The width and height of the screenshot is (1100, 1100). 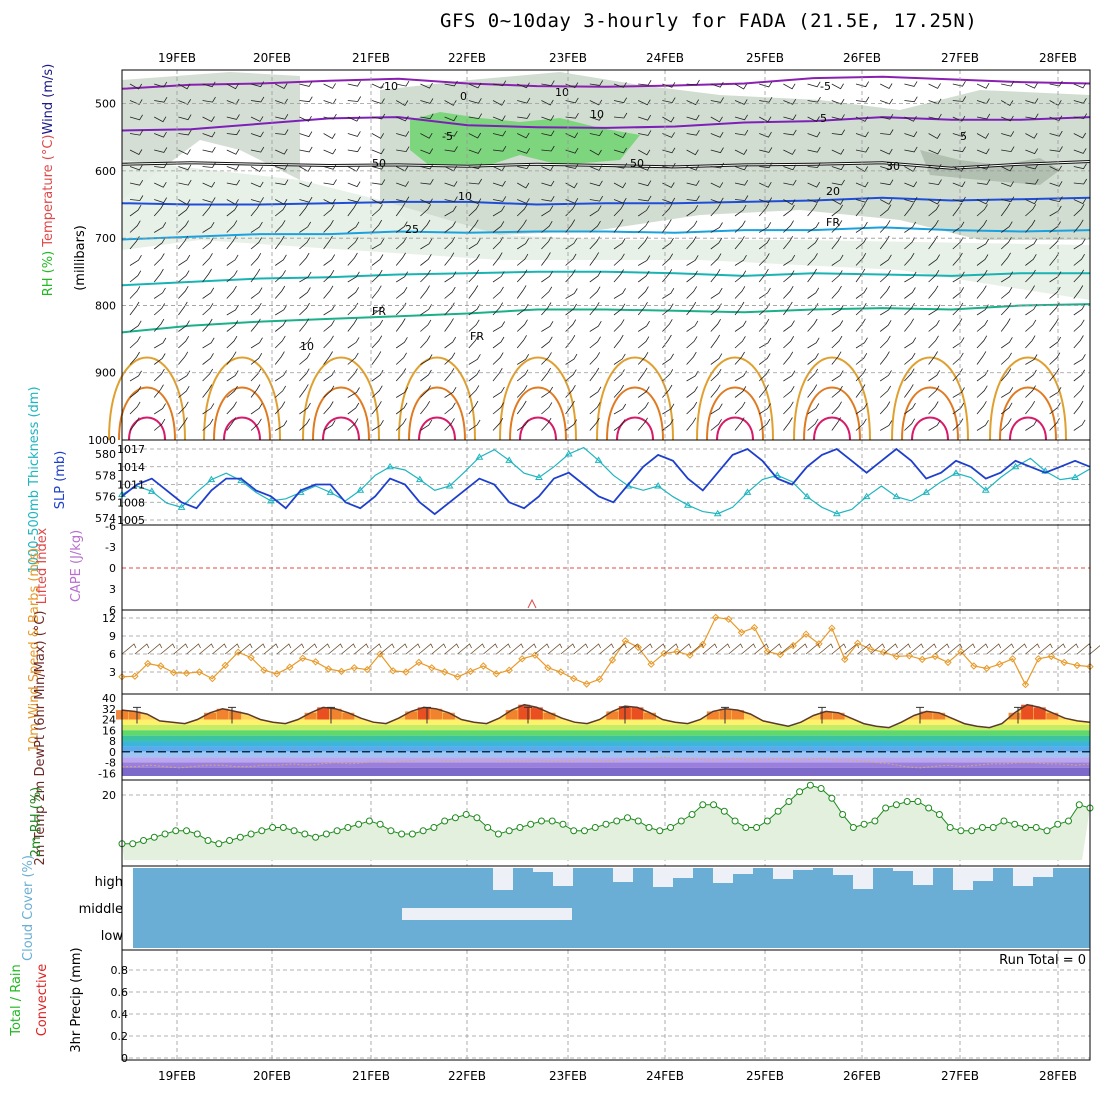 What do you see at coordinates (960, 58) in the screenshot?
I see `date-label-top: 27FEB` at bounding box center [960, 58].